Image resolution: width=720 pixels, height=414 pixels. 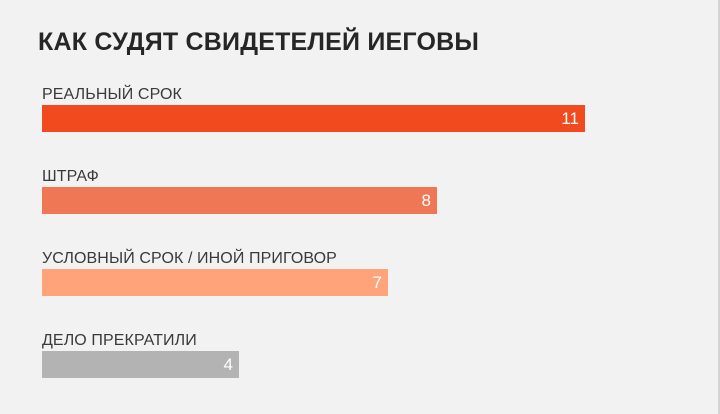 What do you see at coordinates (140, 364) in the screenshot?
I see `bar: 4` at bounding box center [140, 364].